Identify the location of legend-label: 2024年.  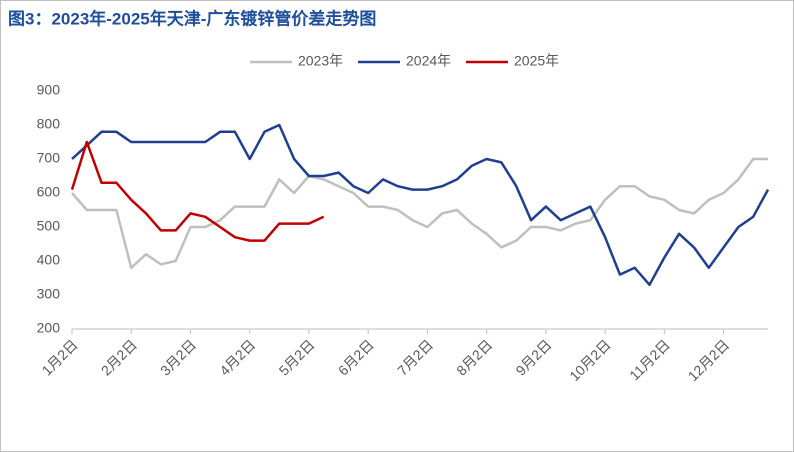
(428, 61).